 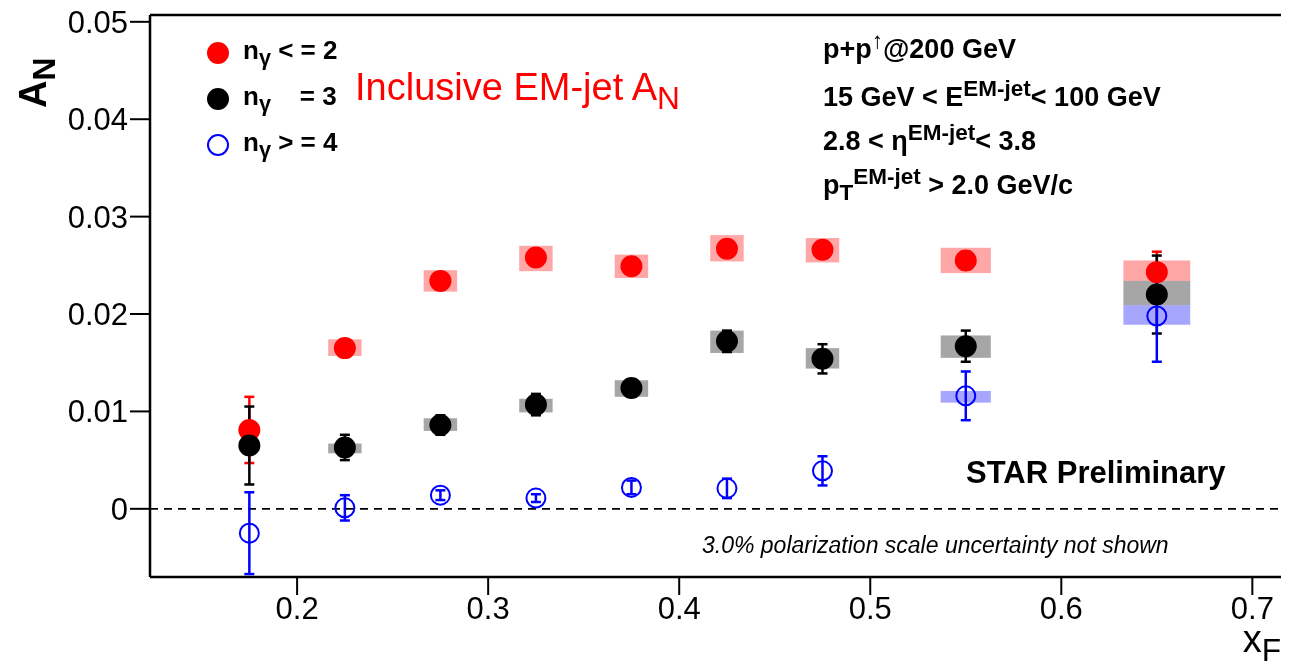 What do you see at coordinates (97, 120) in the screenshot?
I see `y-tick-label: 0.04` at bounding box center [97, 120].